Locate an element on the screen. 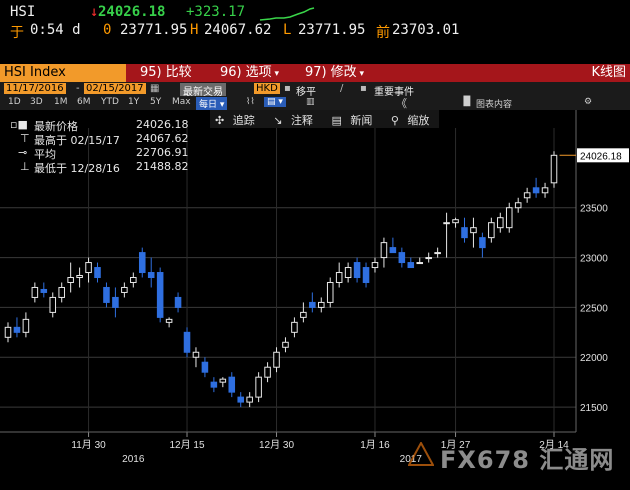  collapse-button: 《 is located at coordinates (401, 103).